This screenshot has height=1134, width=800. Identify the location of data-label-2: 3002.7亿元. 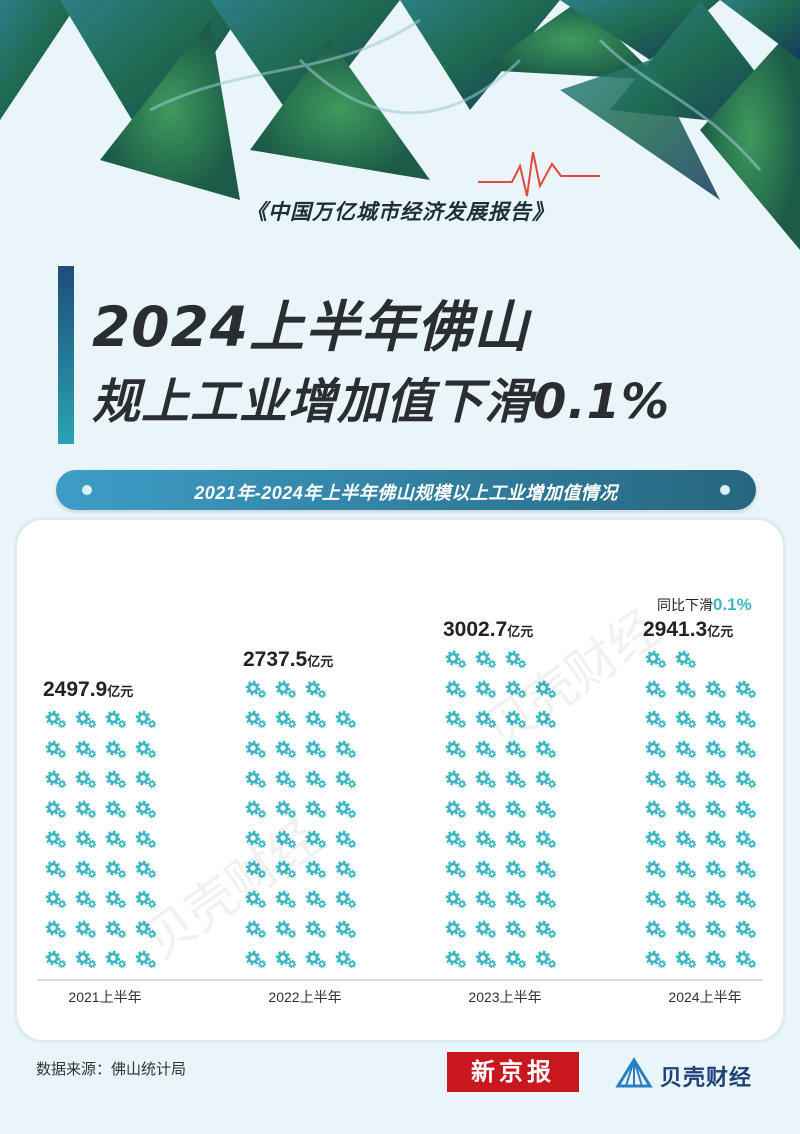
(488, 629).